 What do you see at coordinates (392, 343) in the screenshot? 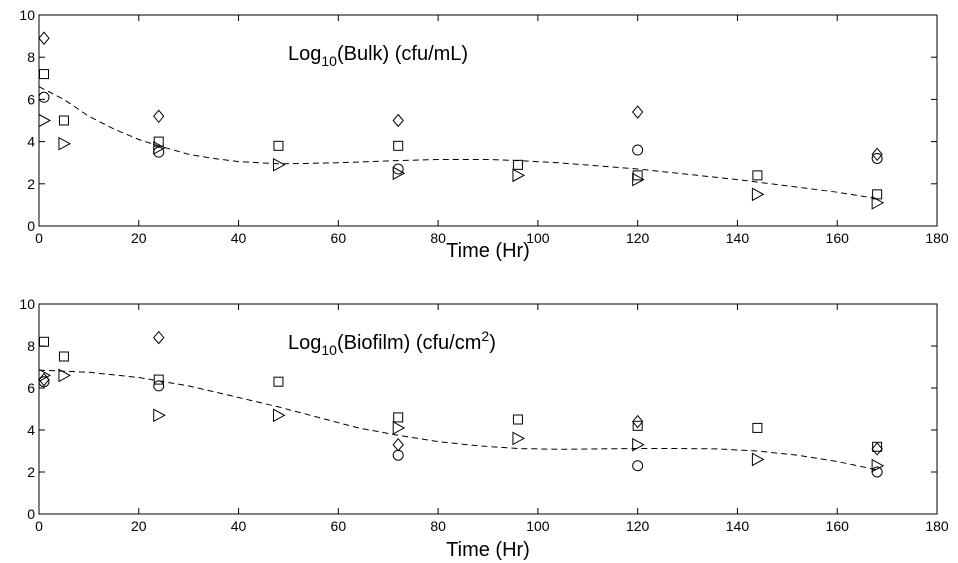
I see `panel-title: Log10(Biofilm) (cfu/cm2)` at bounding box center [392, 343].